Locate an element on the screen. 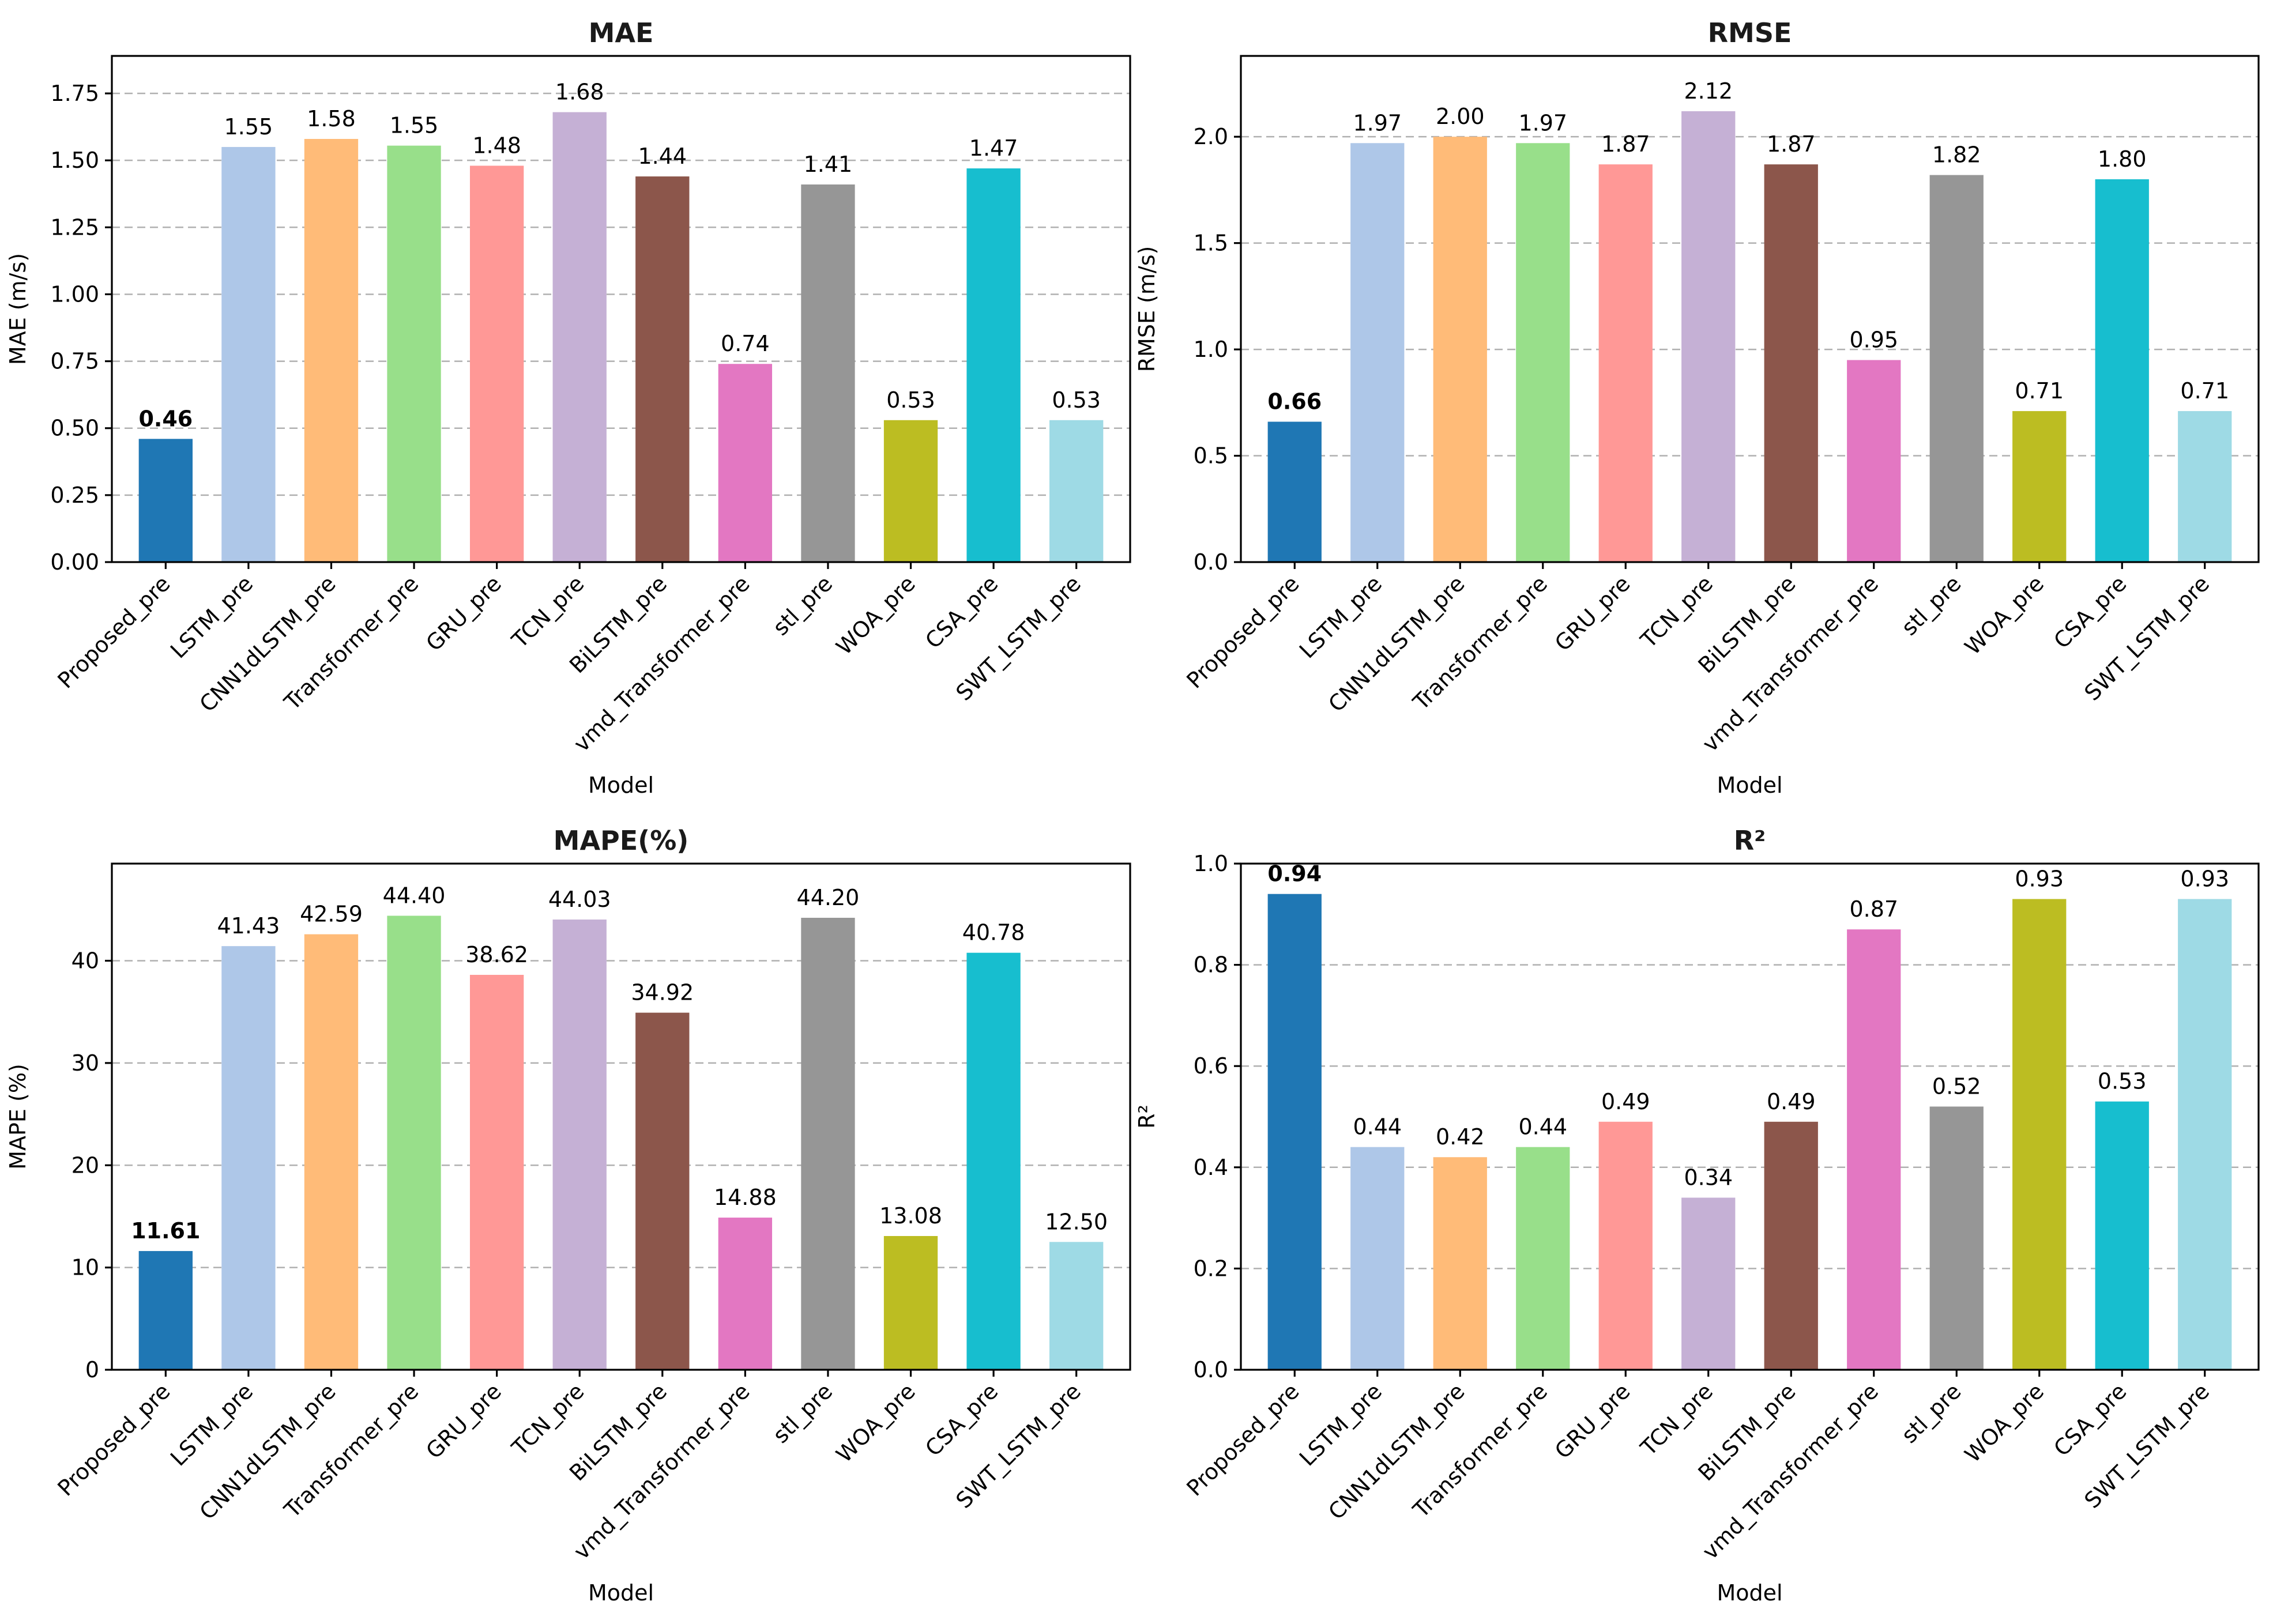  value-label-BiLSTM_pre: 0.49 is located at coordinates (1792, 1101).